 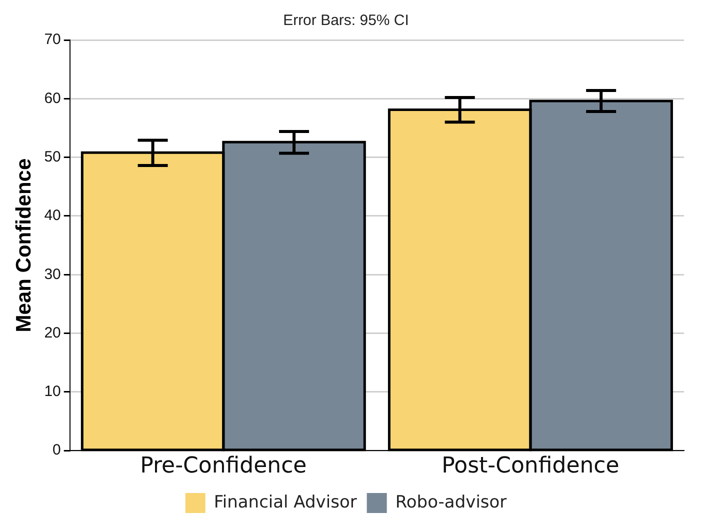 I want to click on y-tick-label: 10, so click(x=52, y=391).